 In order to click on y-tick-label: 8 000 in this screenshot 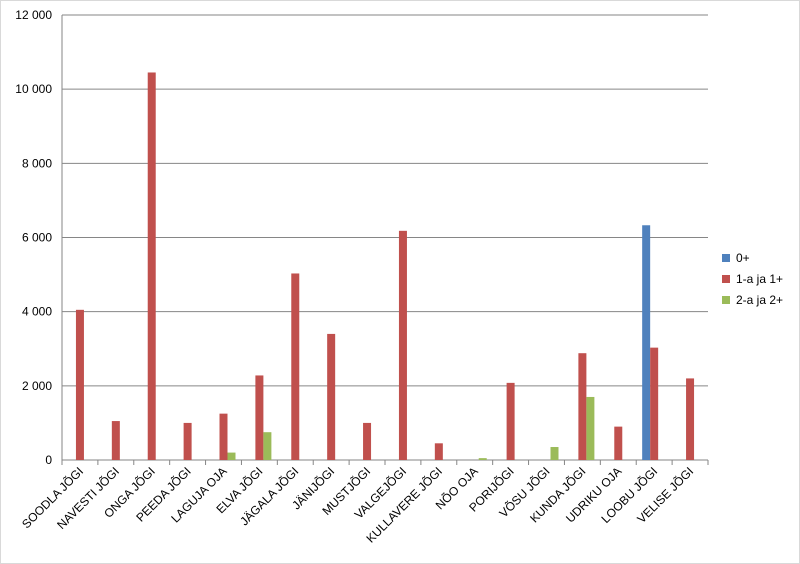, I will do `click(37, 163)`.